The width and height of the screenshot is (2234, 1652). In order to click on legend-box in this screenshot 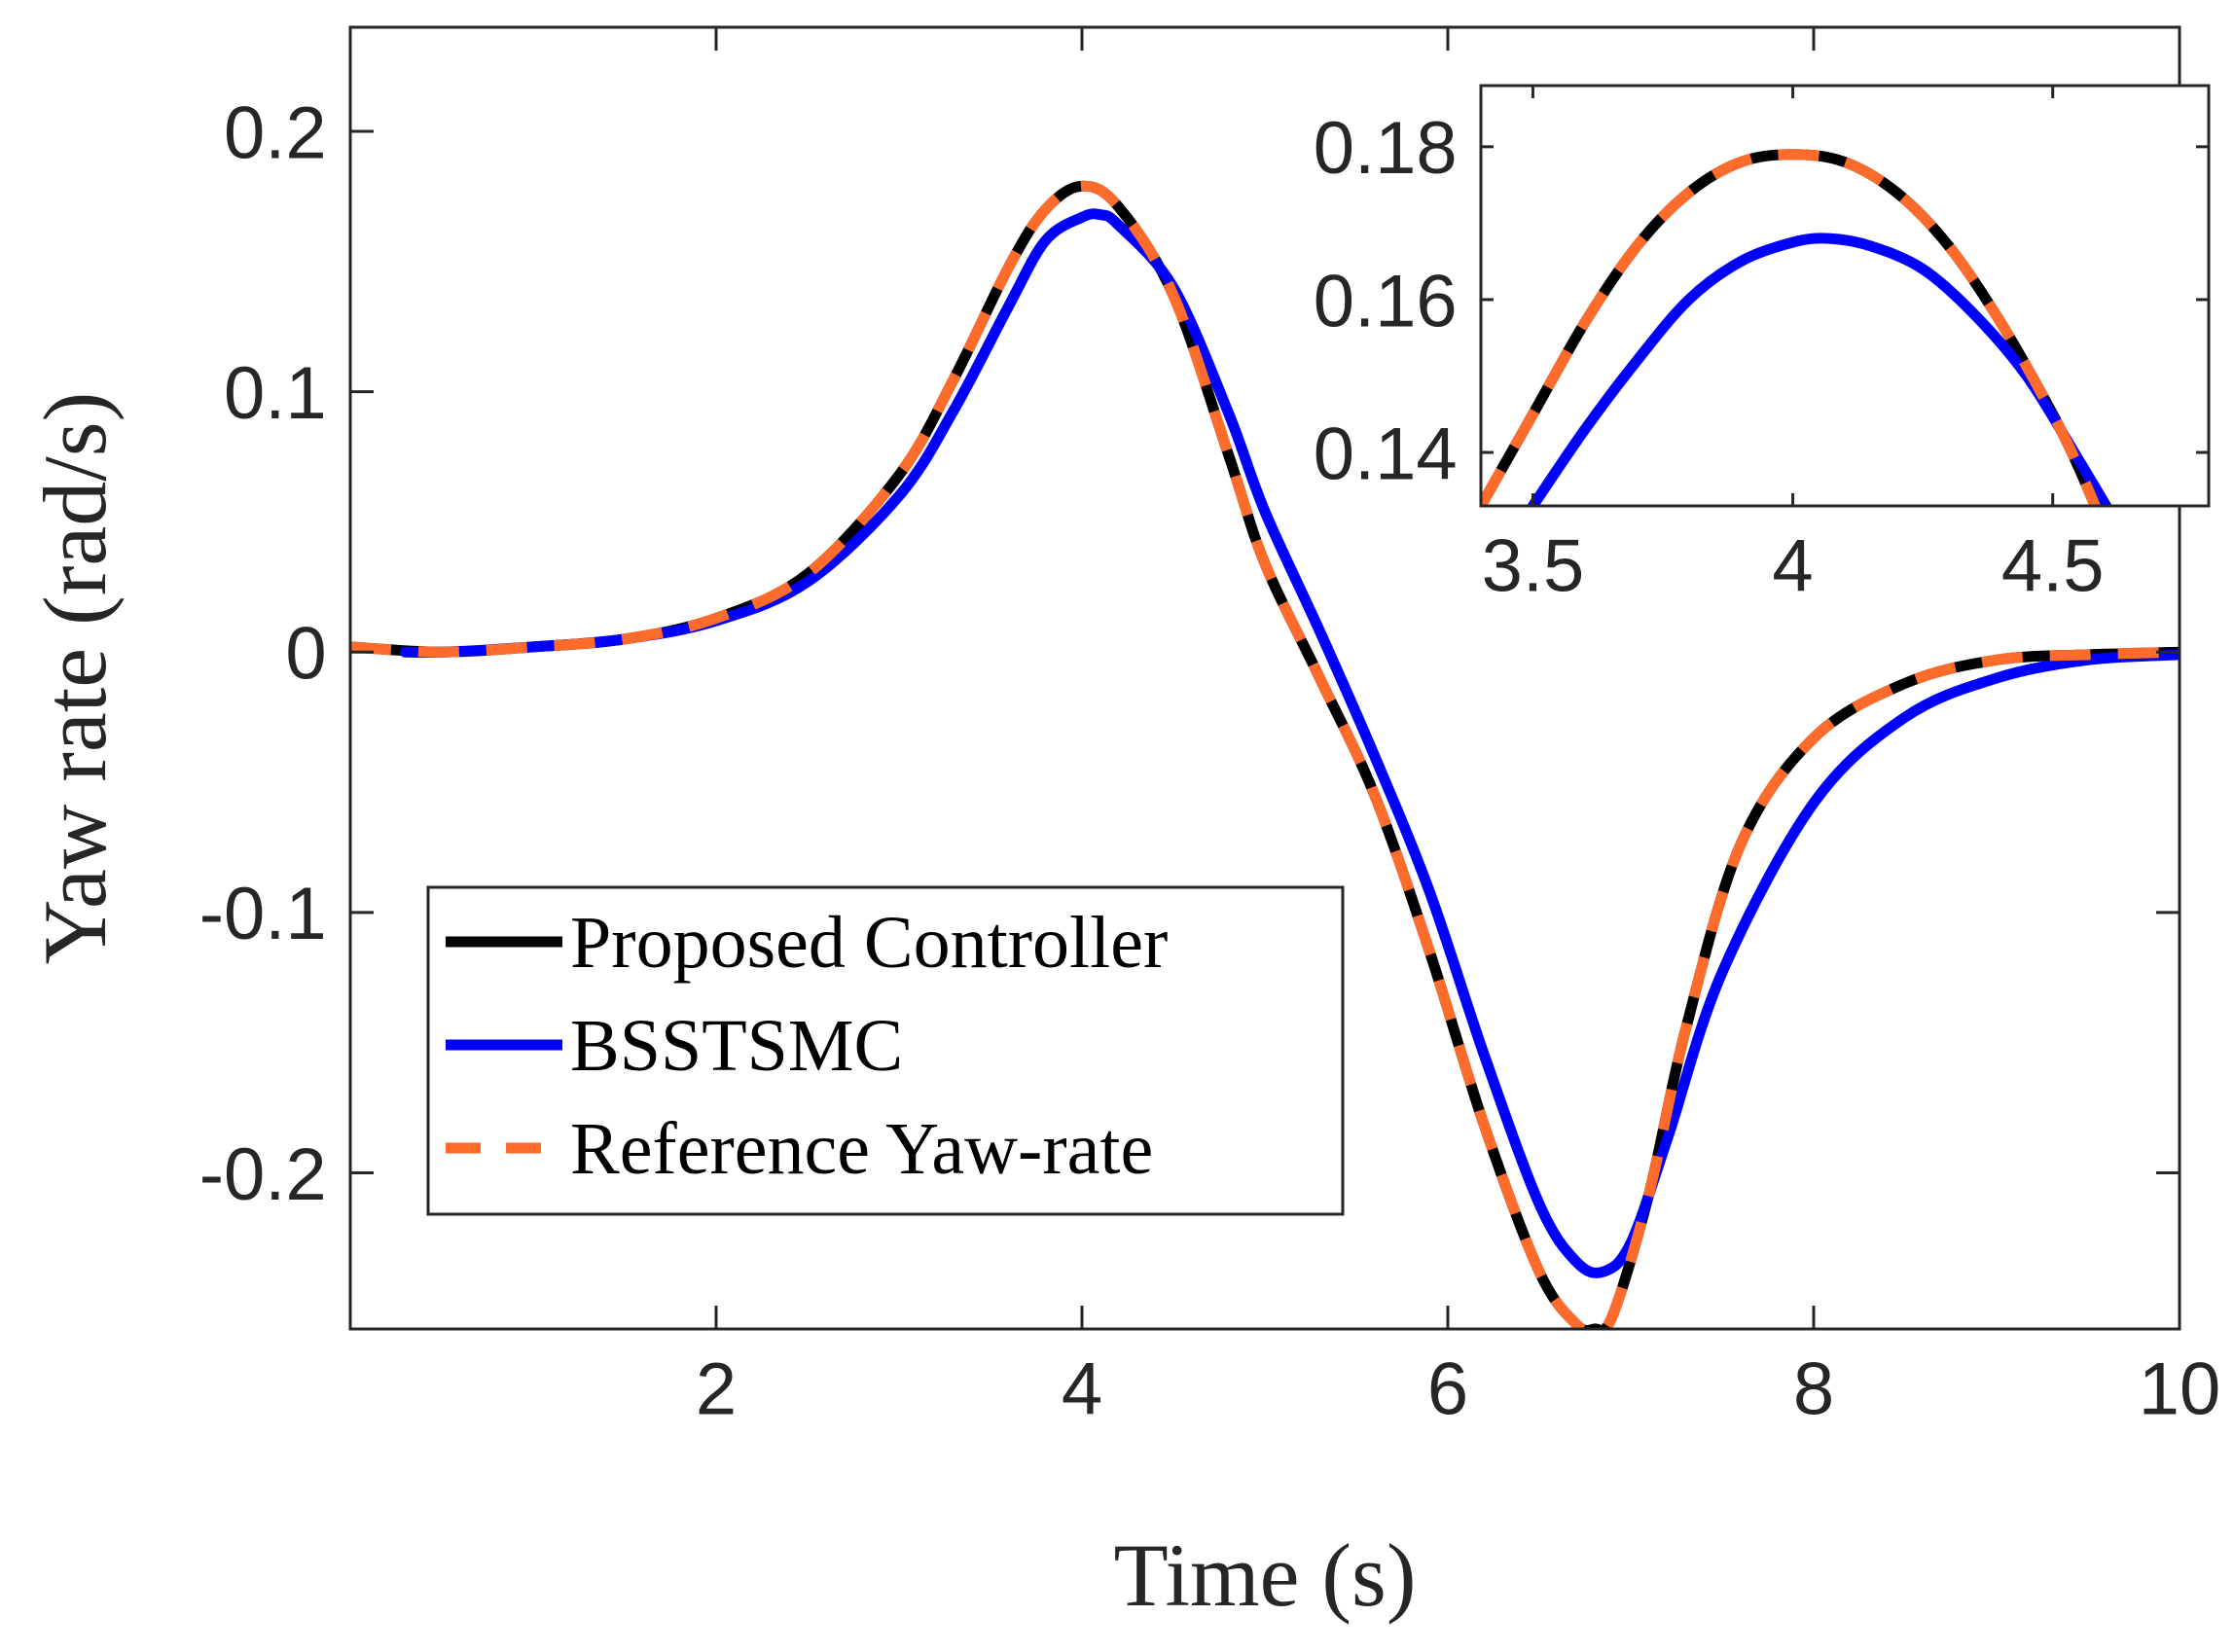, I will do `click(886, 1050)`.